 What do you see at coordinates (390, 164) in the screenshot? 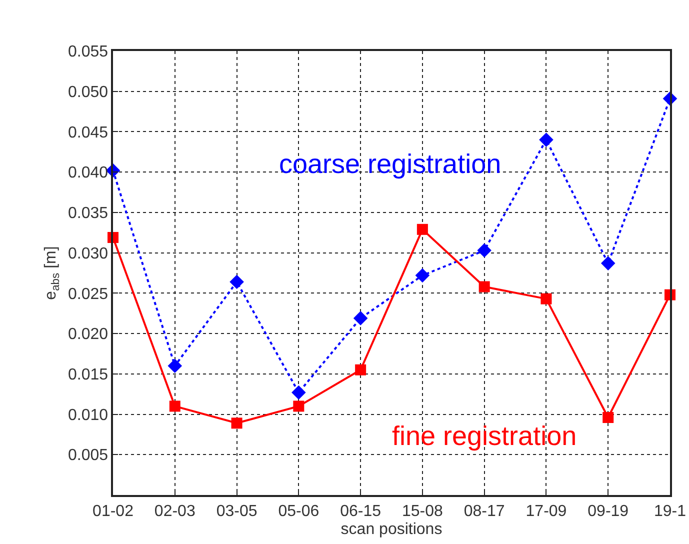
I see `series-label: coarse registration` at bounding box center [390, 164].